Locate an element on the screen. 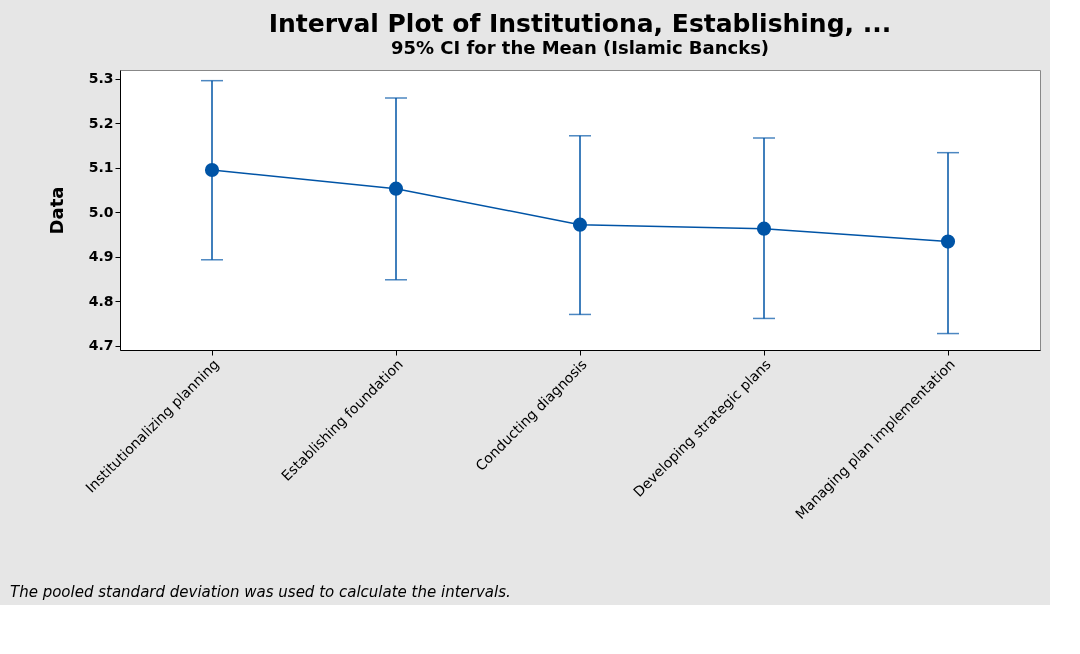 The width and height of the screenshot is (1080, 654). y-tick-label: 5.0 is located at coordinates (101, 211).